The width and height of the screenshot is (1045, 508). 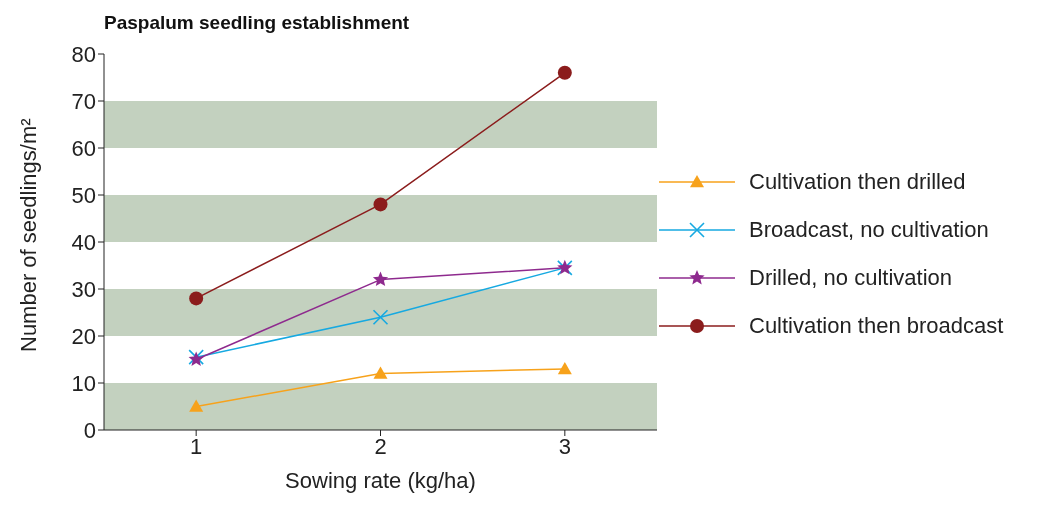 I want to click on x-axis-title: Sowing rate (kg/ha), so click(x=380, y=480).